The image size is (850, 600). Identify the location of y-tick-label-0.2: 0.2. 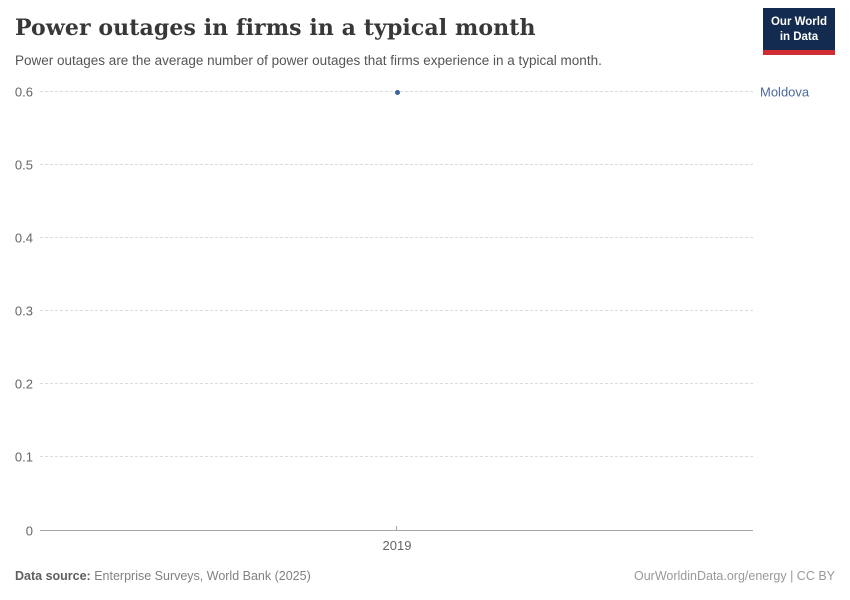
(23, 384).